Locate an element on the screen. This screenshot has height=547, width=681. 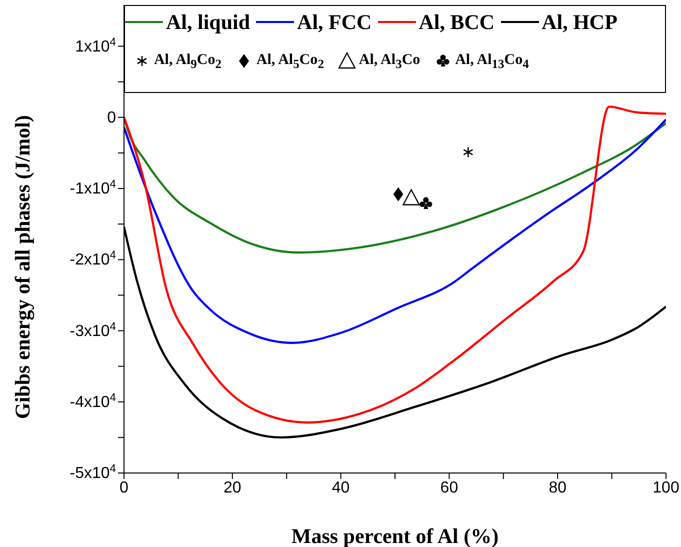
legend-label: Al, BCC is located at coordinates (456, 22).